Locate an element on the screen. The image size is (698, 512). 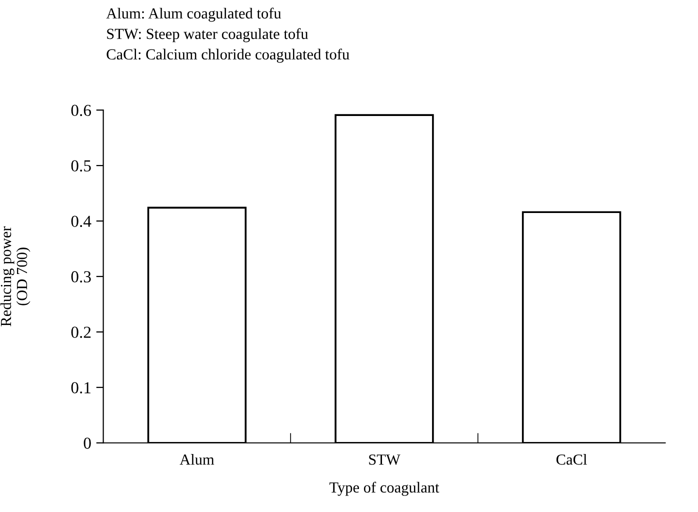
text: Alum: Alum coagulated tofu is located at coordinates (194, 15).